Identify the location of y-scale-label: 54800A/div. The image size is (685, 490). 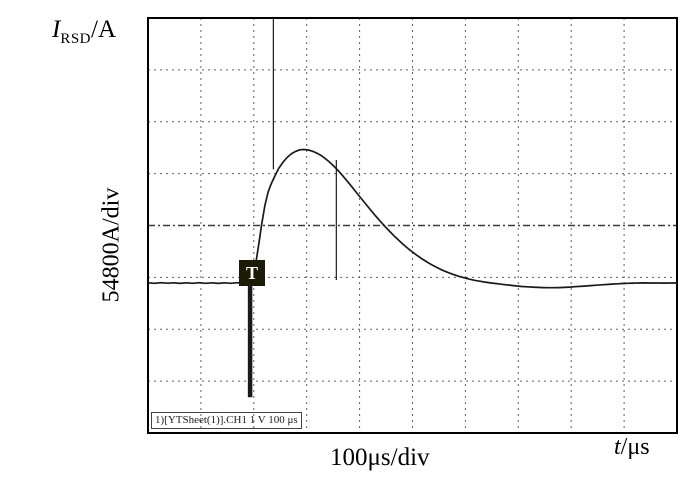
(111, 245).